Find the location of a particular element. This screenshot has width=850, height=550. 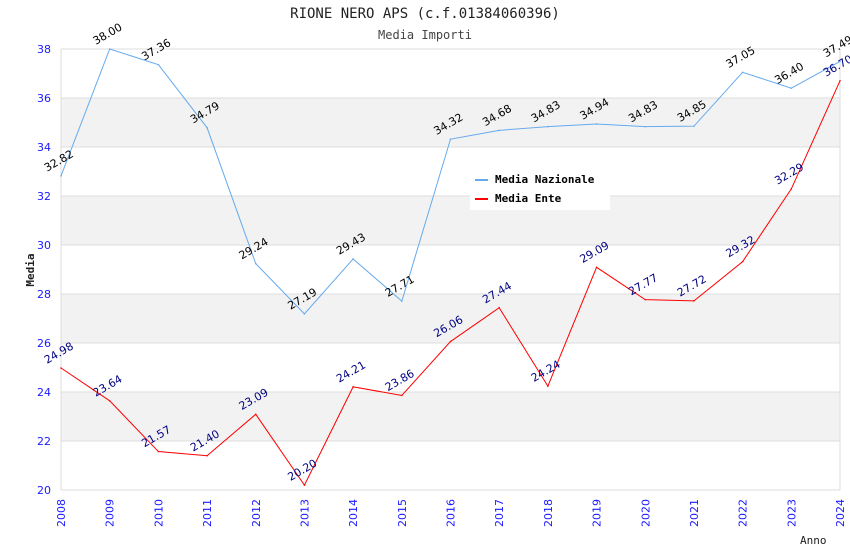

y-tick-label: 26 is located at coordinates (44, 343).